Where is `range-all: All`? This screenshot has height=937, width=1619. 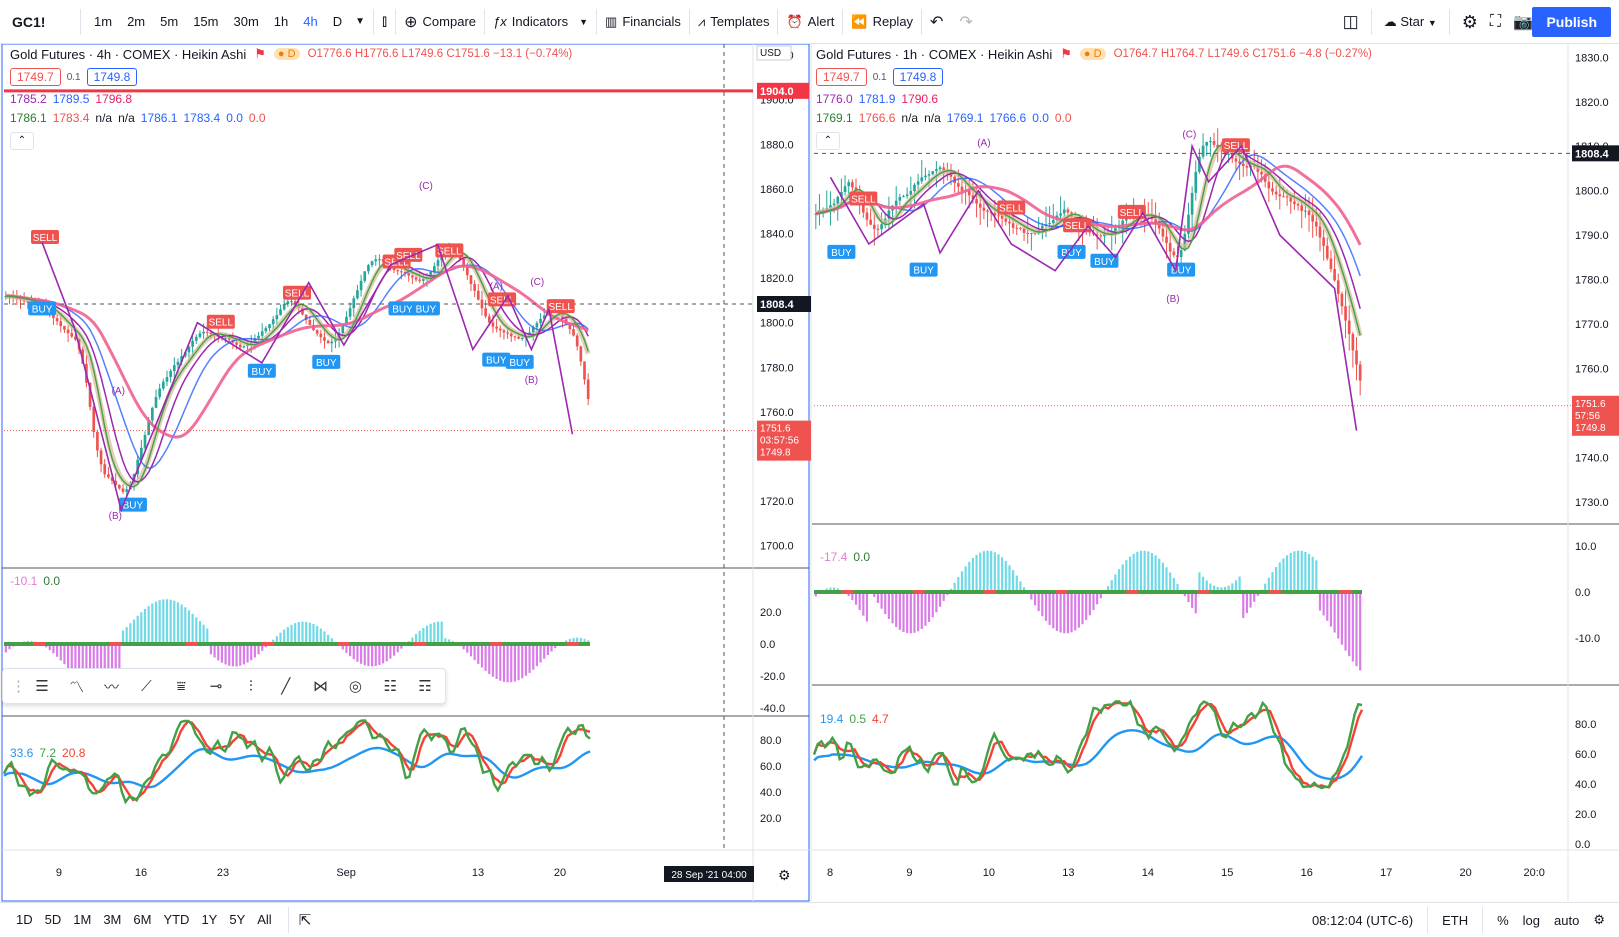
range-all: All is located at coordinates (264, 919).